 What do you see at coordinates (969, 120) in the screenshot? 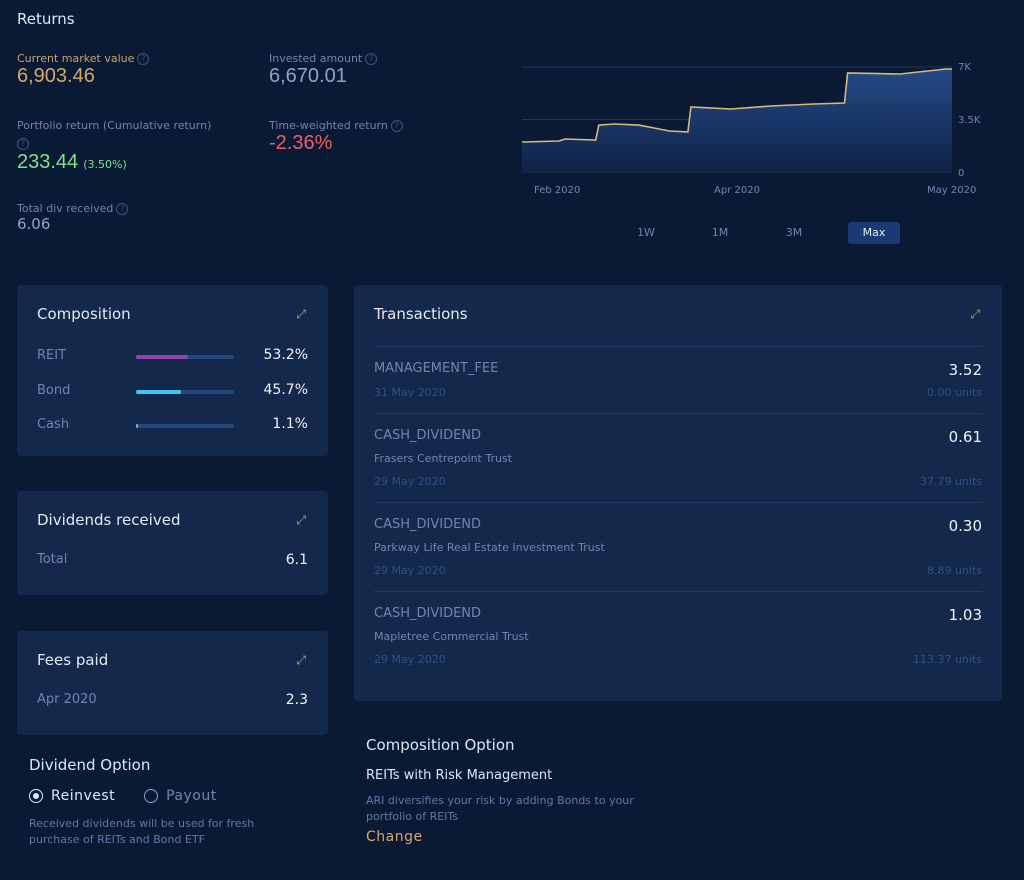
I see `y-tick: 3.5K` at bounding box center [969, 120].